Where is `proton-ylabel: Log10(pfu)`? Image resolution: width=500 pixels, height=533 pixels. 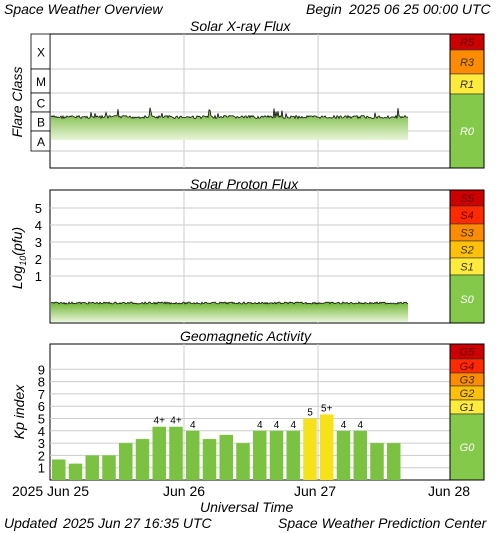
proton-ylabel: Log10(pfu) is located at coordinates (18, 258).